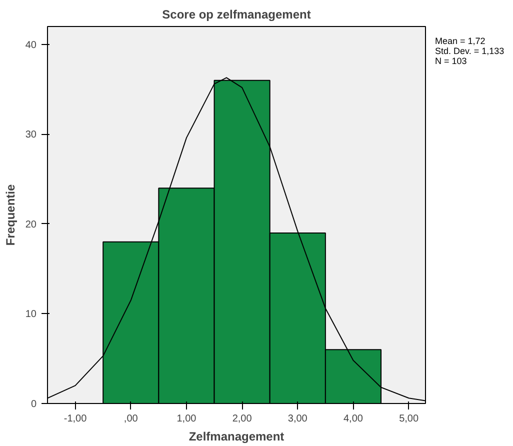 Image resolution: width=513 pixels, height=446 pixels. What do you see at coordinates (10, 215) in the screenshot?
I see `y-axis-title: Frequentie` at bounding box center [10, 215].